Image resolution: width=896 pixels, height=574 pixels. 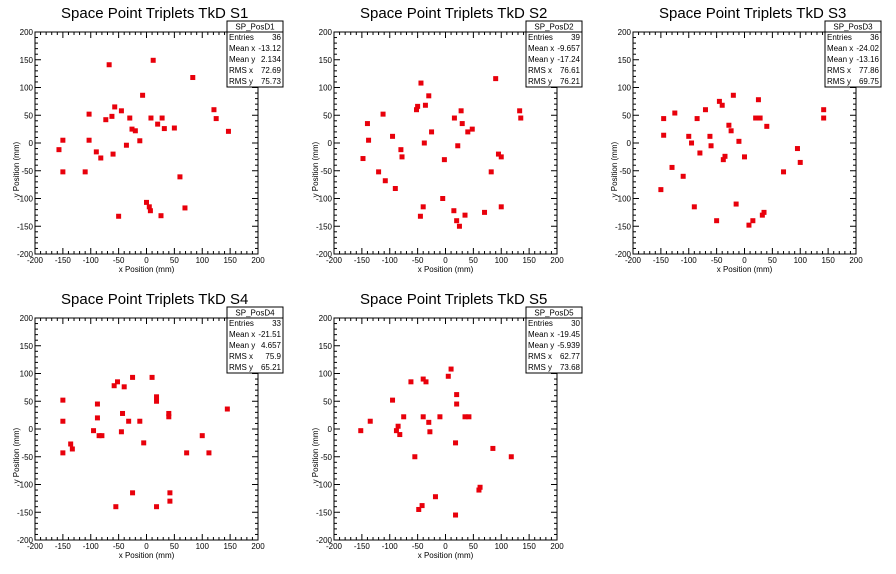 What do you see at coordinates (554, 27) in the screenshot?
I see `stats-name: SP_PosD2` at bounding box center [554, 27].